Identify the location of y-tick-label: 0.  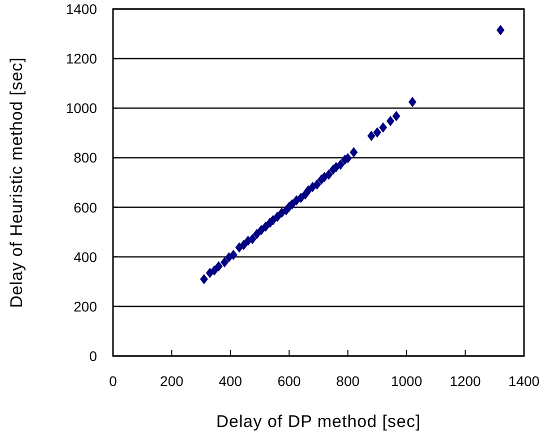
(93, 356).